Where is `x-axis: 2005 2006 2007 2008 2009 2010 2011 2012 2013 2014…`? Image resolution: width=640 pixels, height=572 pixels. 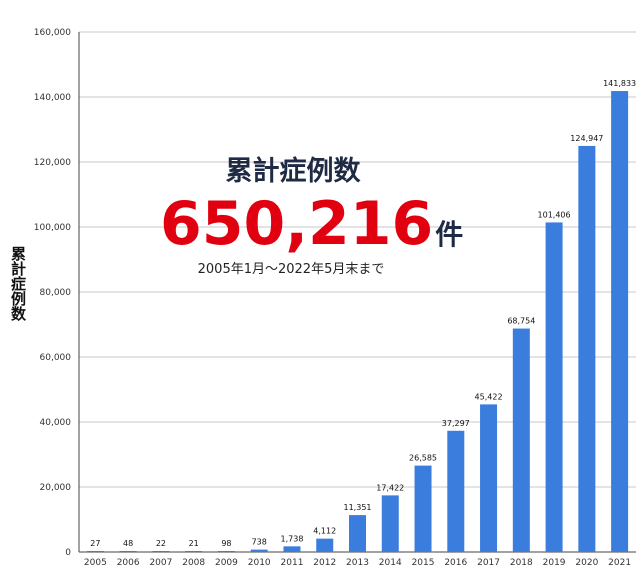 x-axis: 2005 2006 2007 2008 2009 2010 2011 2012 2013 2014… is located at coordinates (357, 563).